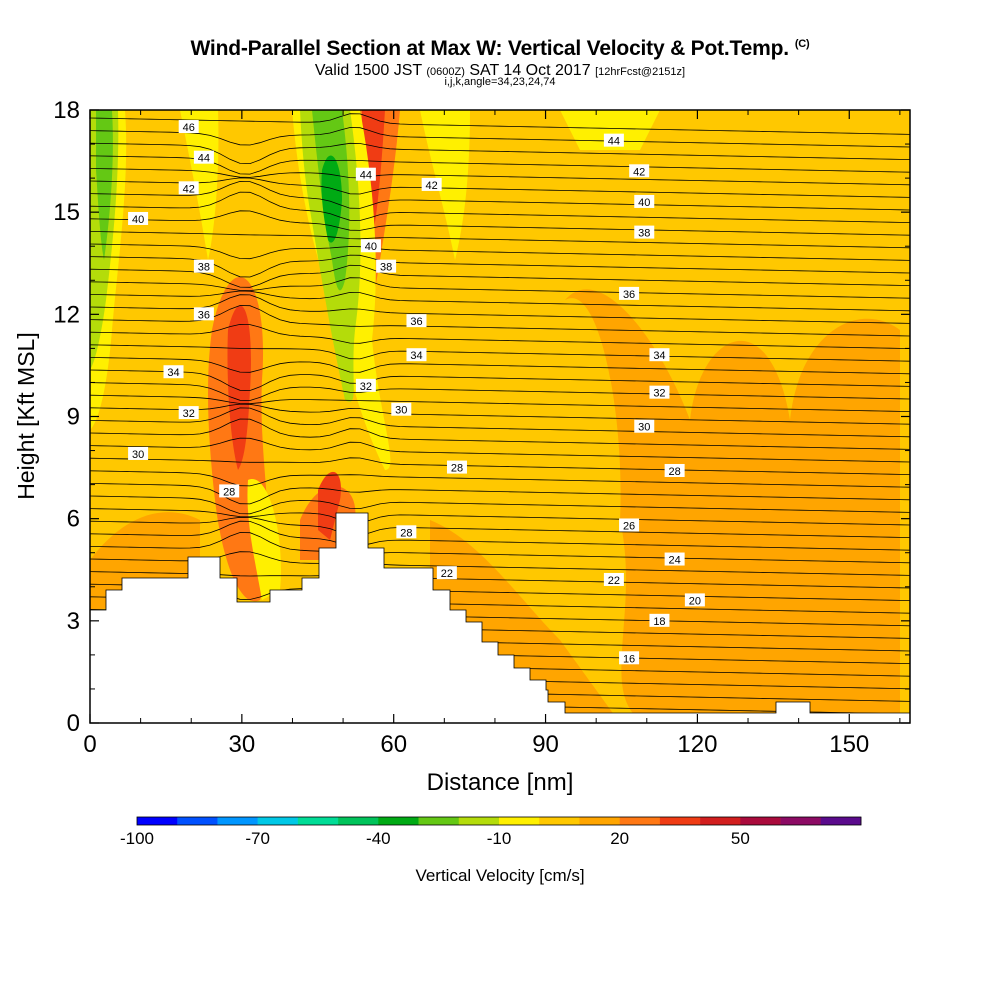 This screenshot has width=1000, height=1005. I want to click on isentrope-label: 34, so click(416, 355).